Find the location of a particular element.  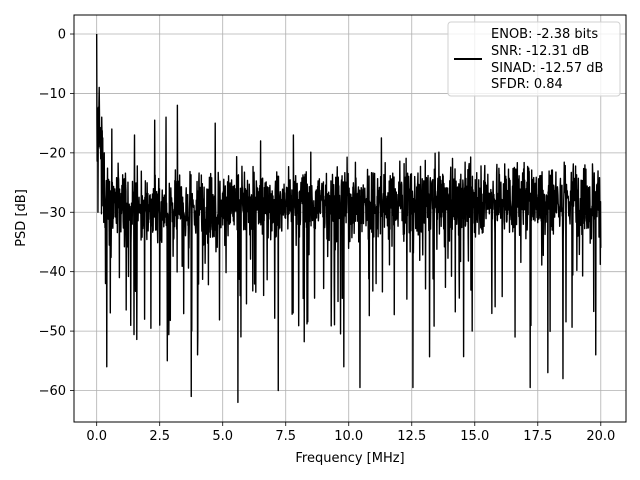

x-tick-label: 0.0 is located at coordinates (96, 436).